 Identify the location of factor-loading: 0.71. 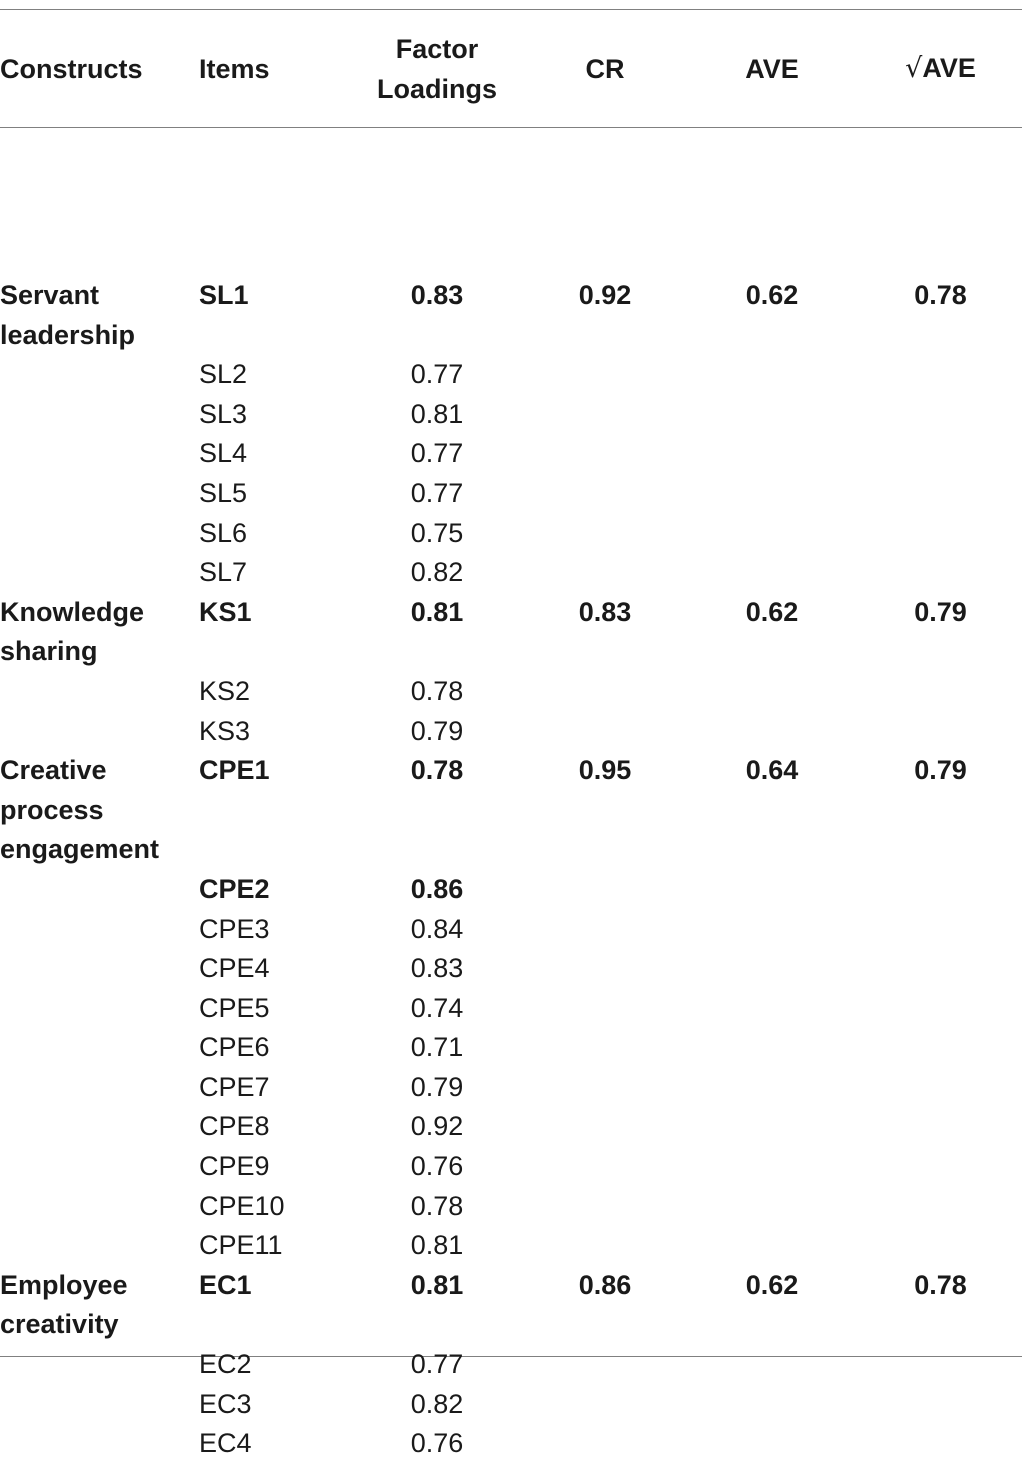
(437, 1047).